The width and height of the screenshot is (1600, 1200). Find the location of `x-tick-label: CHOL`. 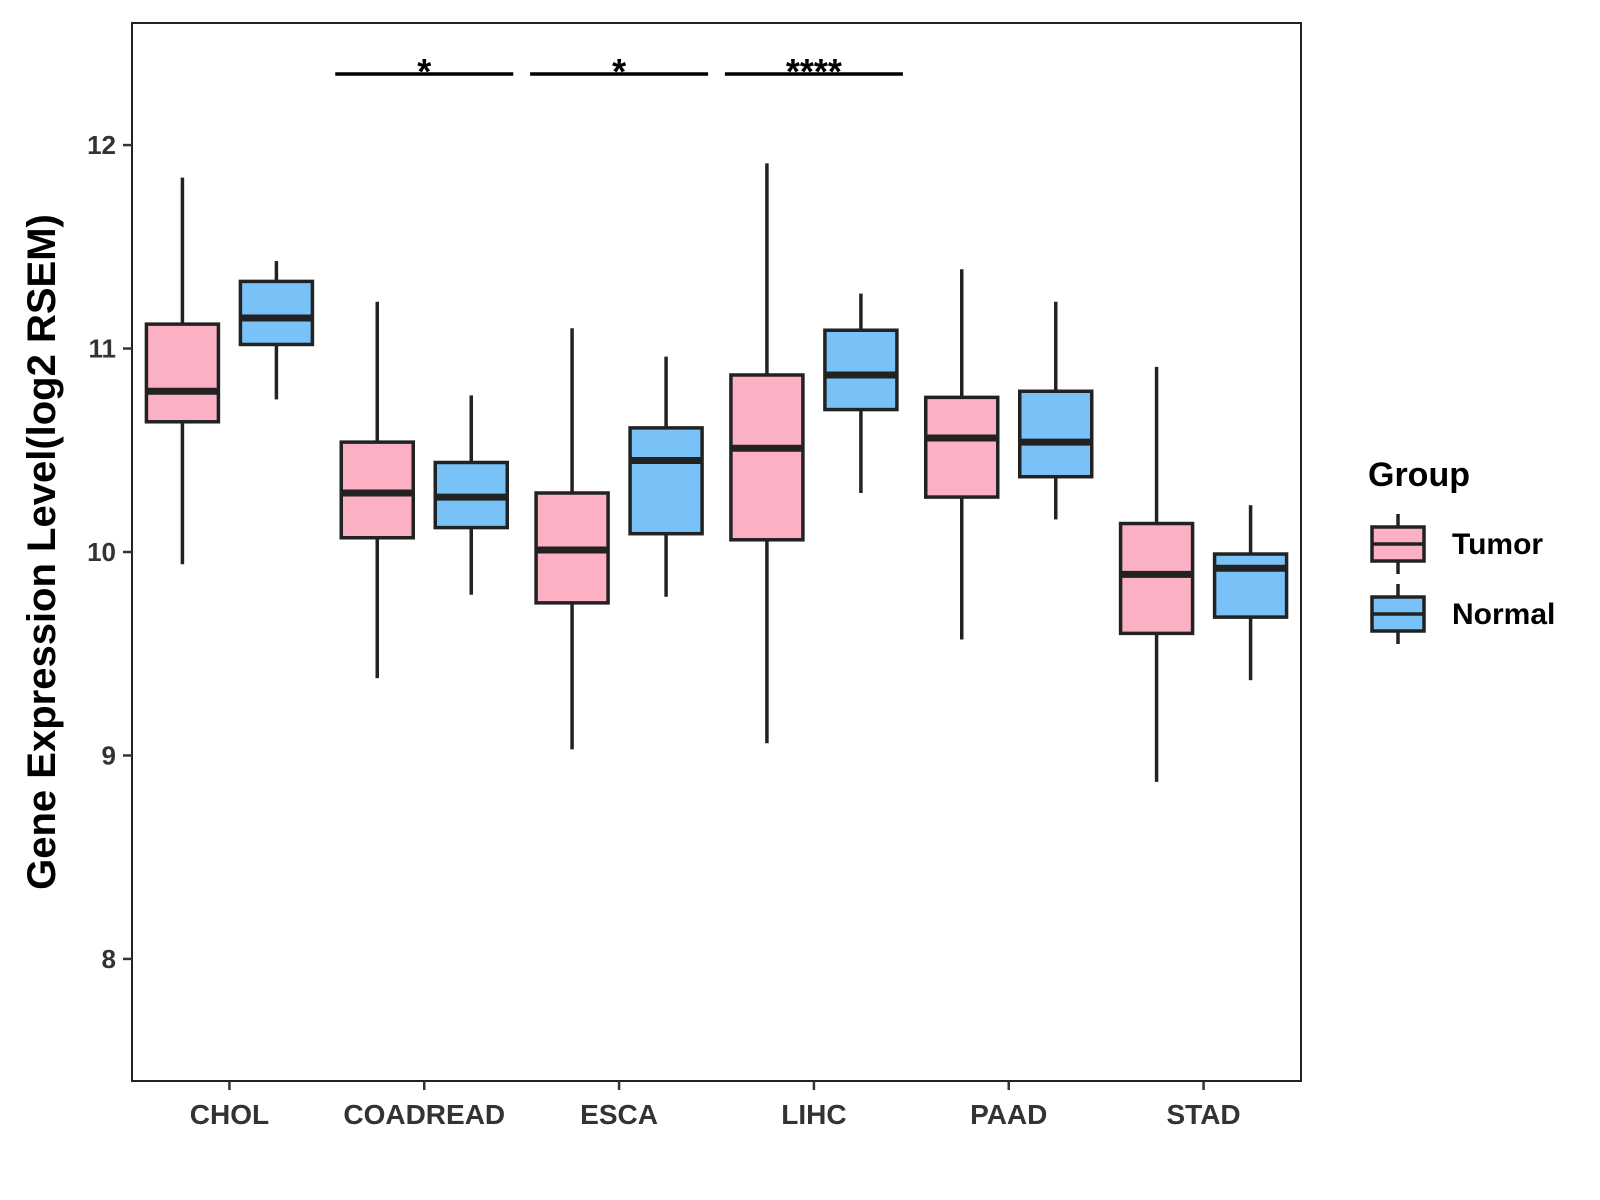

x-tick-label: CHOL is located at coordinates (229, 1114).